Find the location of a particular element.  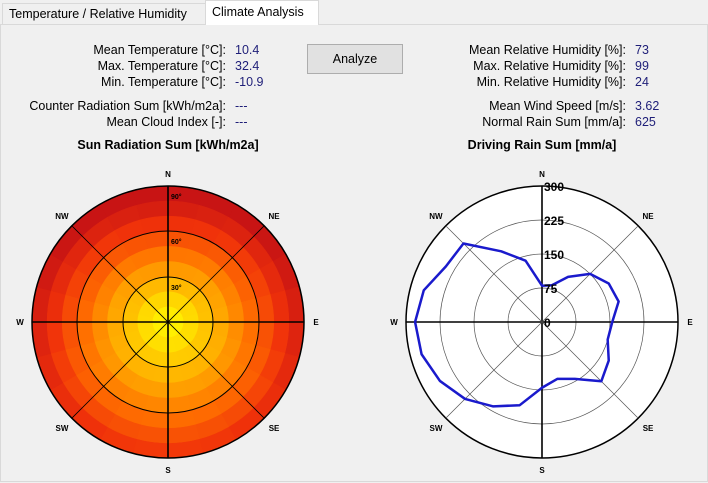

normal-rain-sum-value: 625 is located at coordinates (645, 122).